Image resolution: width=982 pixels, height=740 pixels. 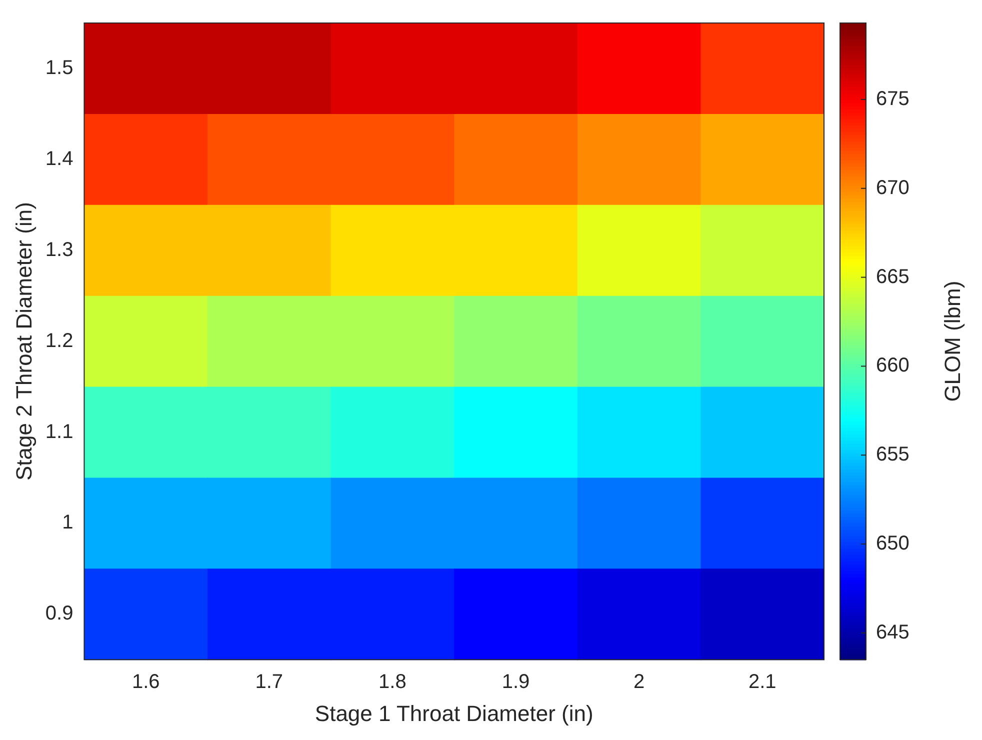 I want to click on y-tick-label: 1, so click(x=68, y=523).